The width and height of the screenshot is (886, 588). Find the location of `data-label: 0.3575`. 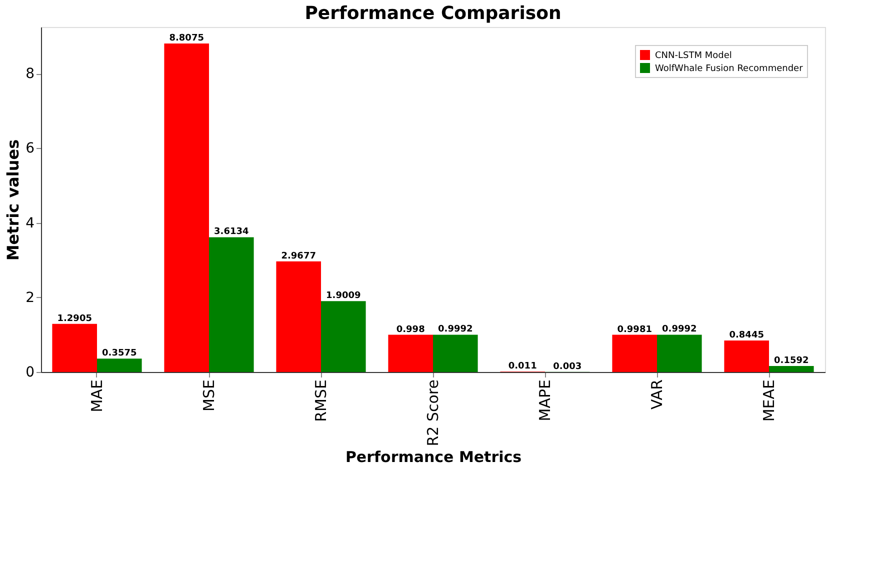

data-label: 0.3575 is located at coordinates (119, 353).